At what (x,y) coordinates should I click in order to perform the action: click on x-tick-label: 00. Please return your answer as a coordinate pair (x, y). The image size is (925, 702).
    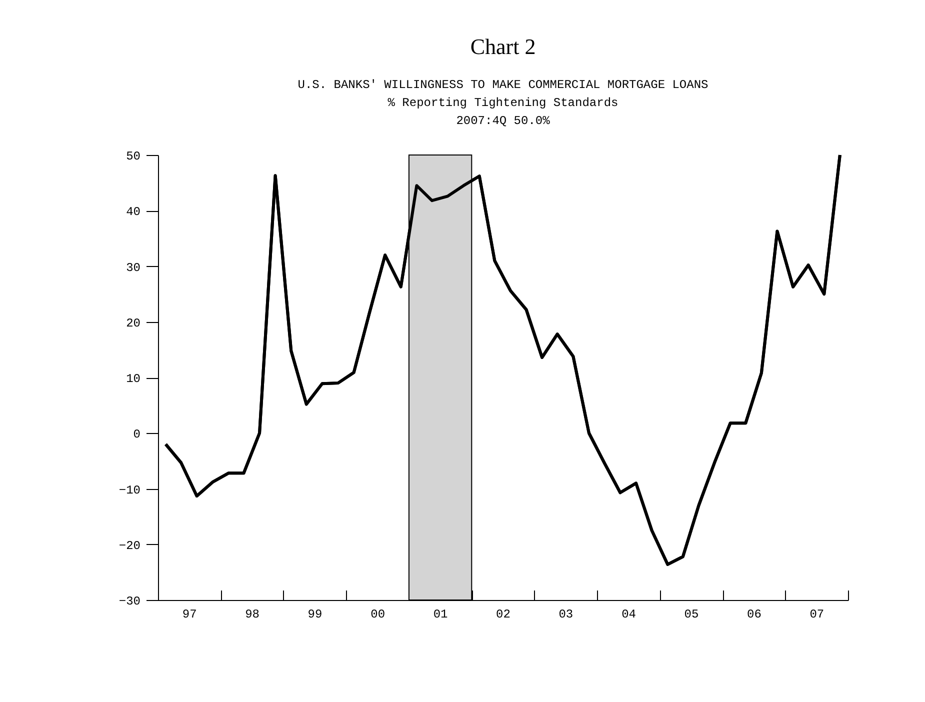
    Looking at the image, I should click on (378, 615).